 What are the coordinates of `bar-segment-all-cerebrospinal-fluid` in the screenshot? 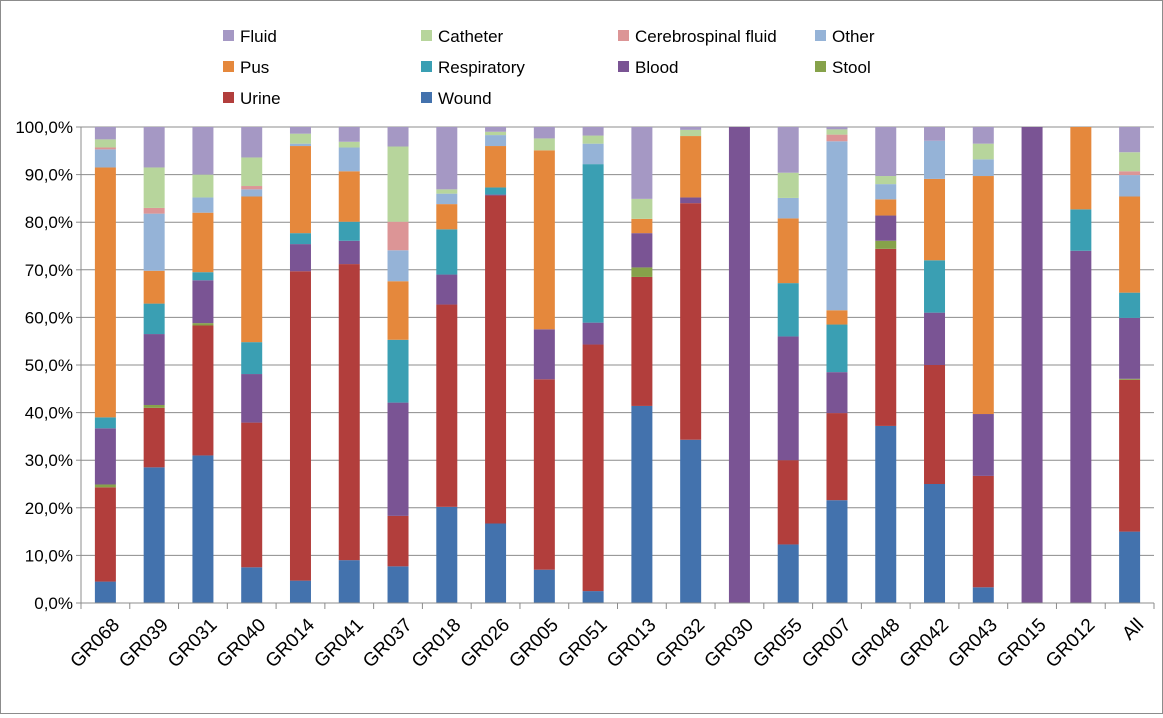 It's located at (1130, 173).